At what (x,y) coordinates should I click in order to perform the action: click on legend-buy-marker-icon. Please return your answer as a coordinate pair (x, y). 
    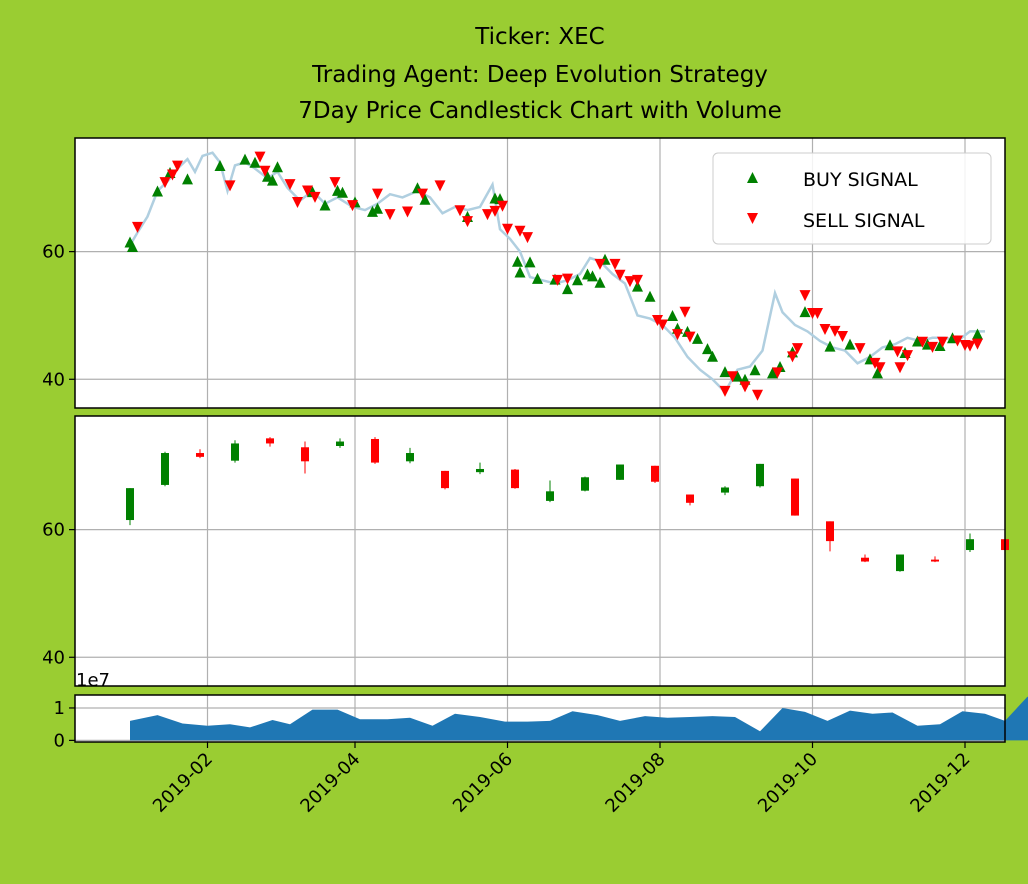
    Looking at the image, I should click on (752, 177).